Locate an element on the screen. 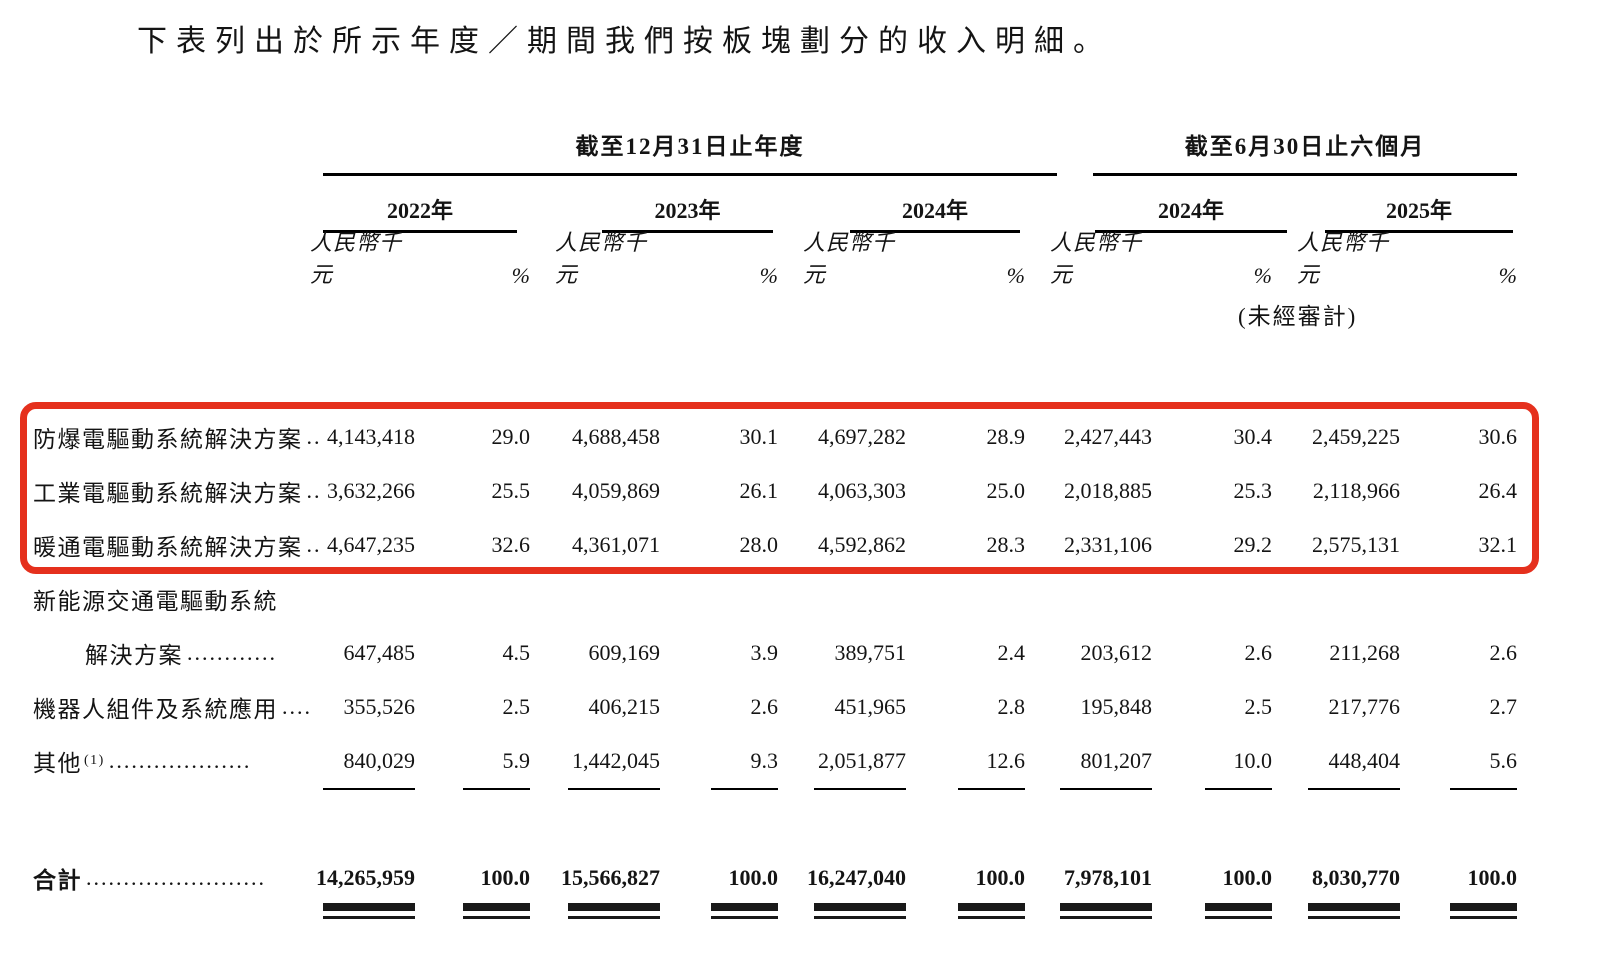 The width and height of the screenshot is (1620, 974). cell-value: 30.4 is located at coordinates (1253, 436).